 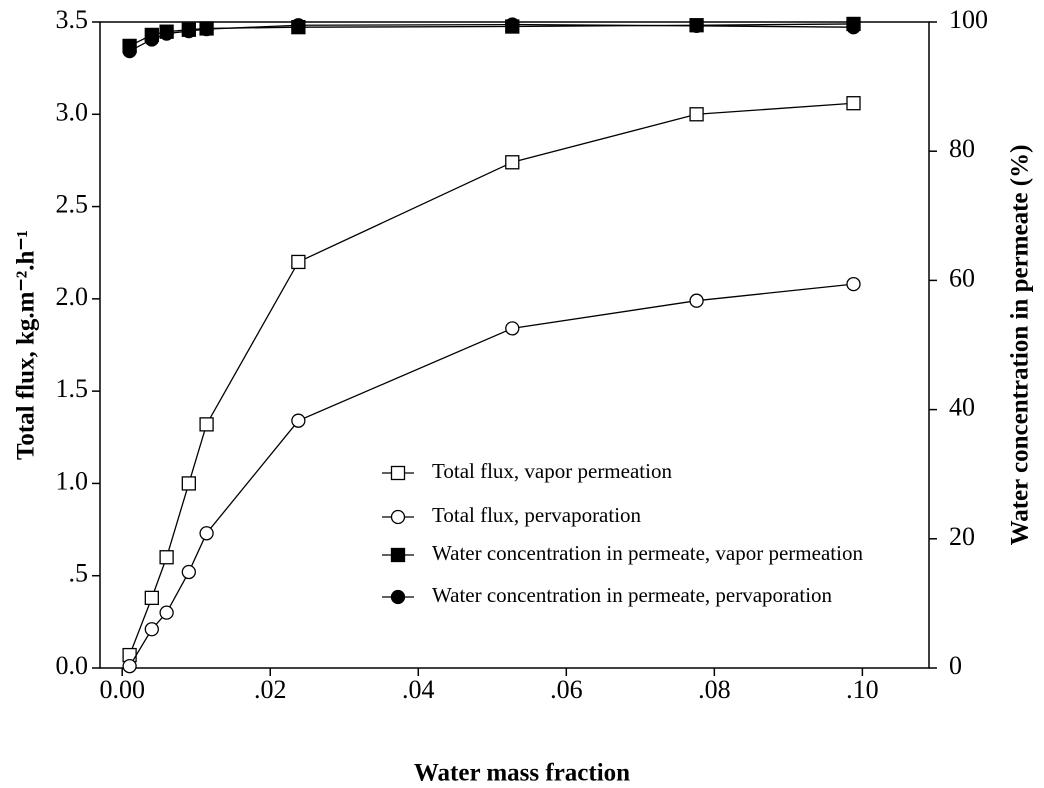 I want to click on x-tick-label: .08, so click(x=714, y=689).